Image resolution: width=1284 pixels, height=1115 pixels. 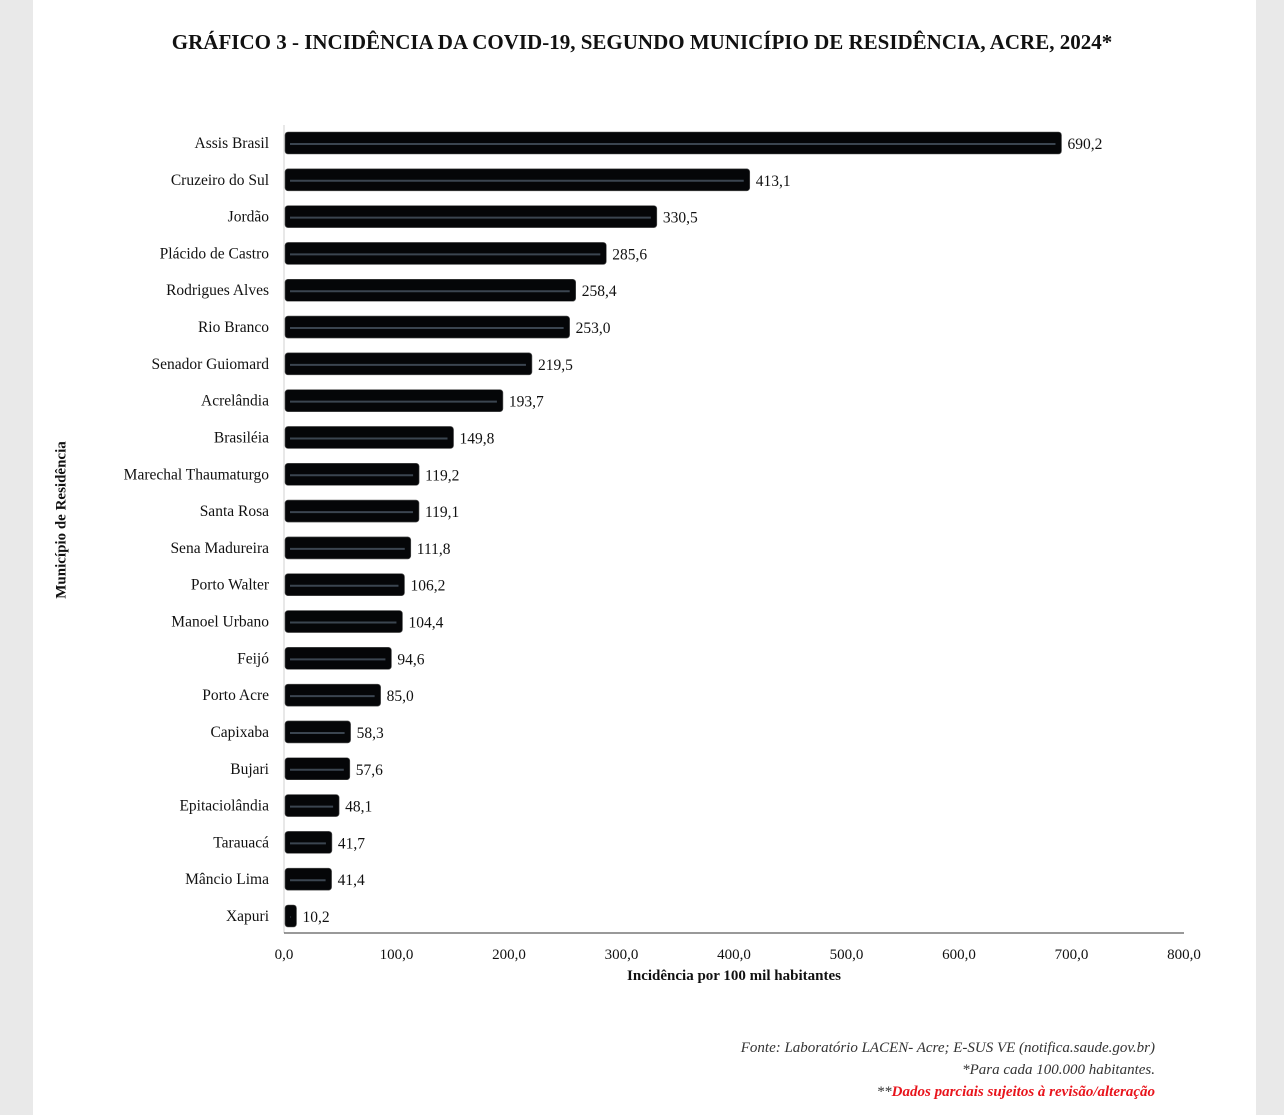 What do you see at coordinates (847, 955) in the screenshot?
I see `x-tick-label: 500,0` at bounding box center [847, 955].